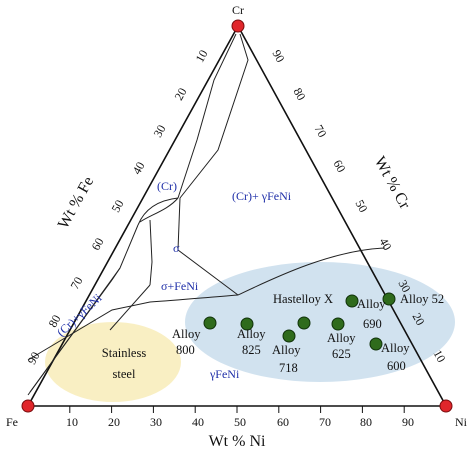 The height and width of the screenshot is (455, 474). I want to click on ni-corner-marker, so click(446, 406).